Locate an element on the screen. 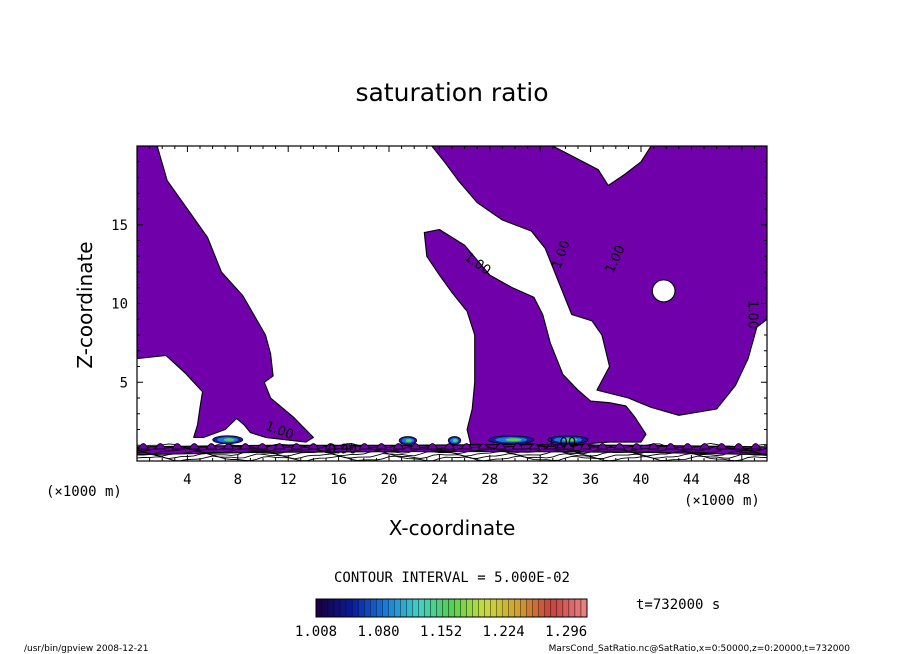 This screenshot has height=654, width=904. x-tick-label: 44 is located at coordinates (691, 480).